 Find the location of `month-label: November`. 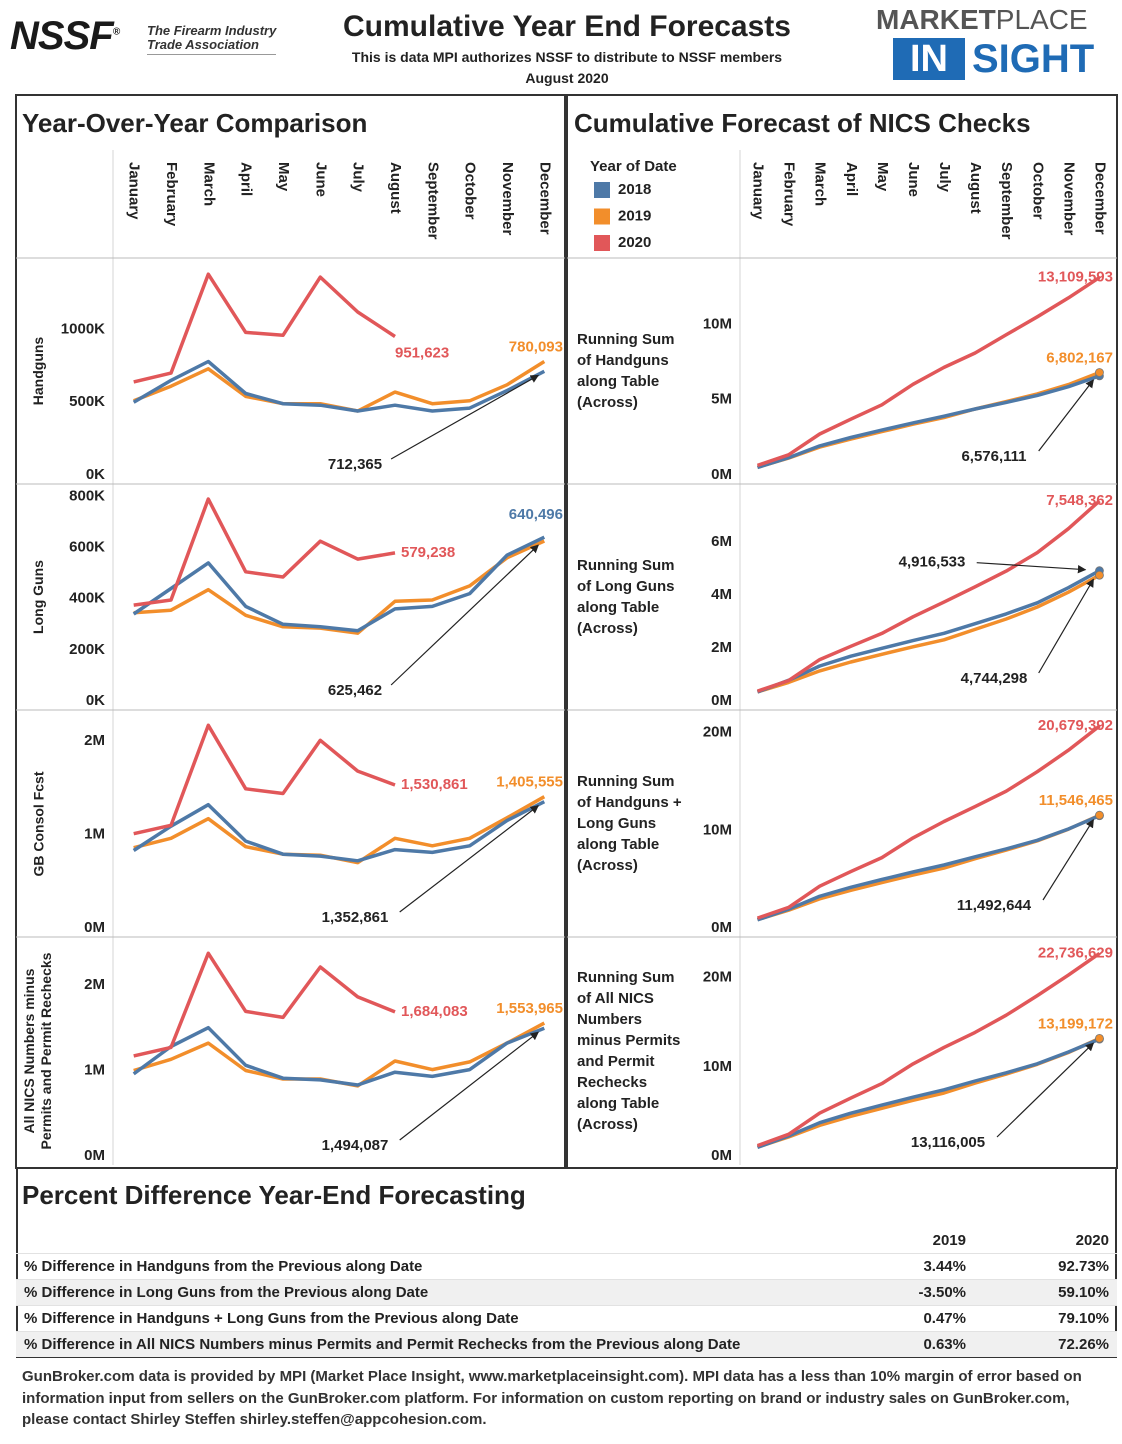

month-label: November is located at coordinates (1068, 199).